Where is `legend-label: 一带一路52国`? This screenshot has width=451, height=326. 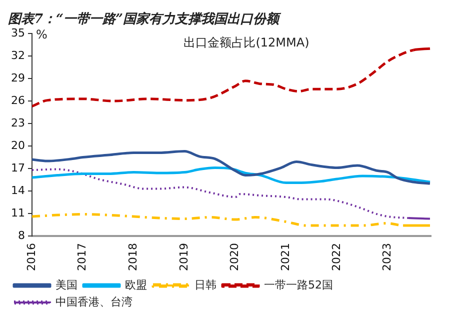
legend-label: 一带一路52国 is located at coordinates (298, 285).